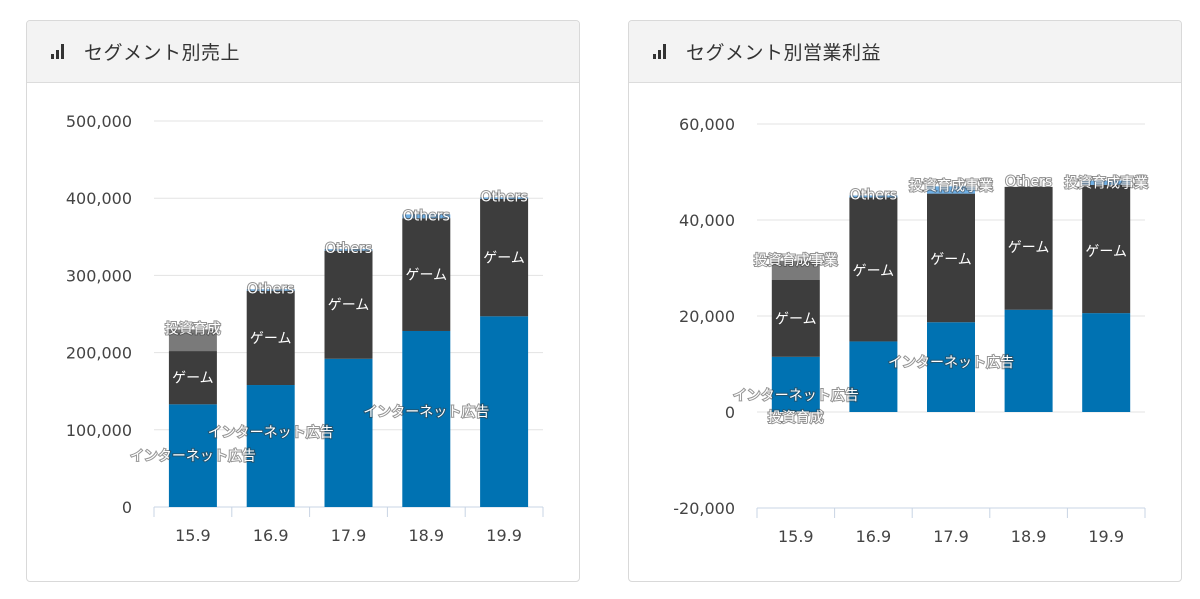 The height and width of the screenshot is (599, 1200). What do you see at coordinates (99, 353) in the screenshot?
I see `y-tick-label: 200,000` at bounding box center [99, 353].